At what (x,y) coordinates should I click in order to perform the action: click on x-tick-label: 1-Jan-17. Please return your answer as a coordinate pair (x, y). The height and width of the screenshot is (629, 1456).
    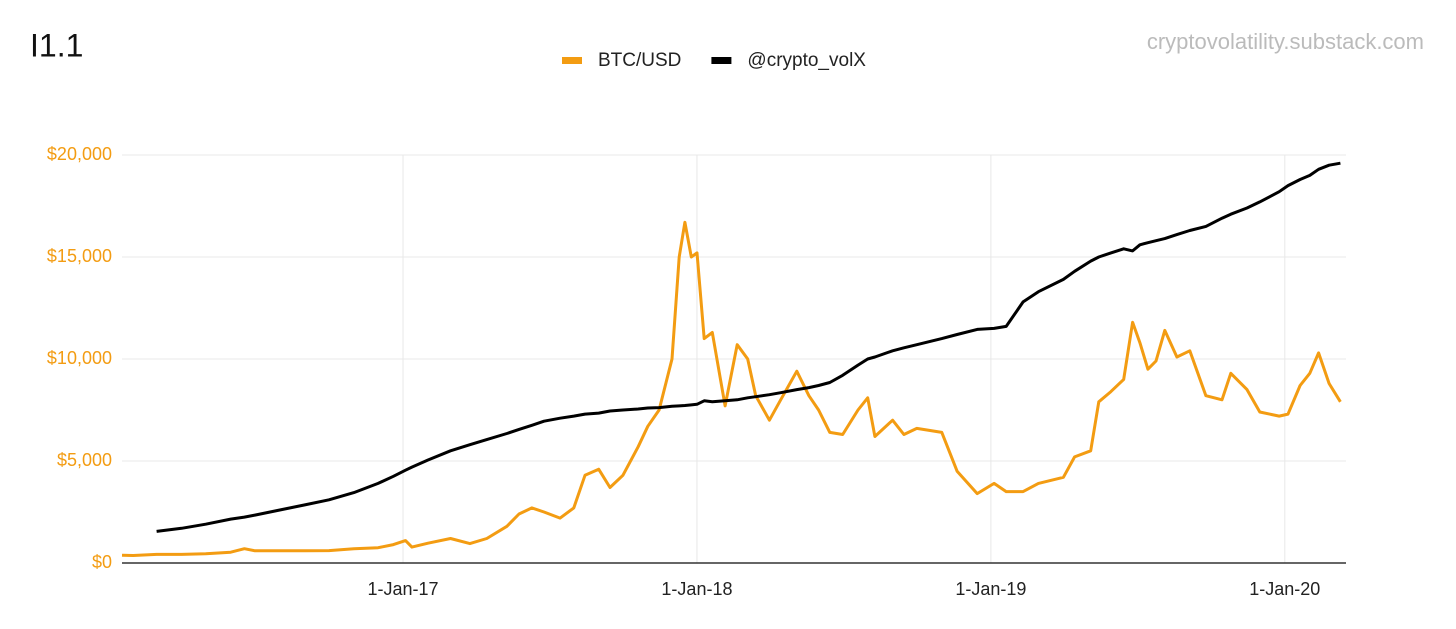
    Looking at the image, I should click on (403, 589).